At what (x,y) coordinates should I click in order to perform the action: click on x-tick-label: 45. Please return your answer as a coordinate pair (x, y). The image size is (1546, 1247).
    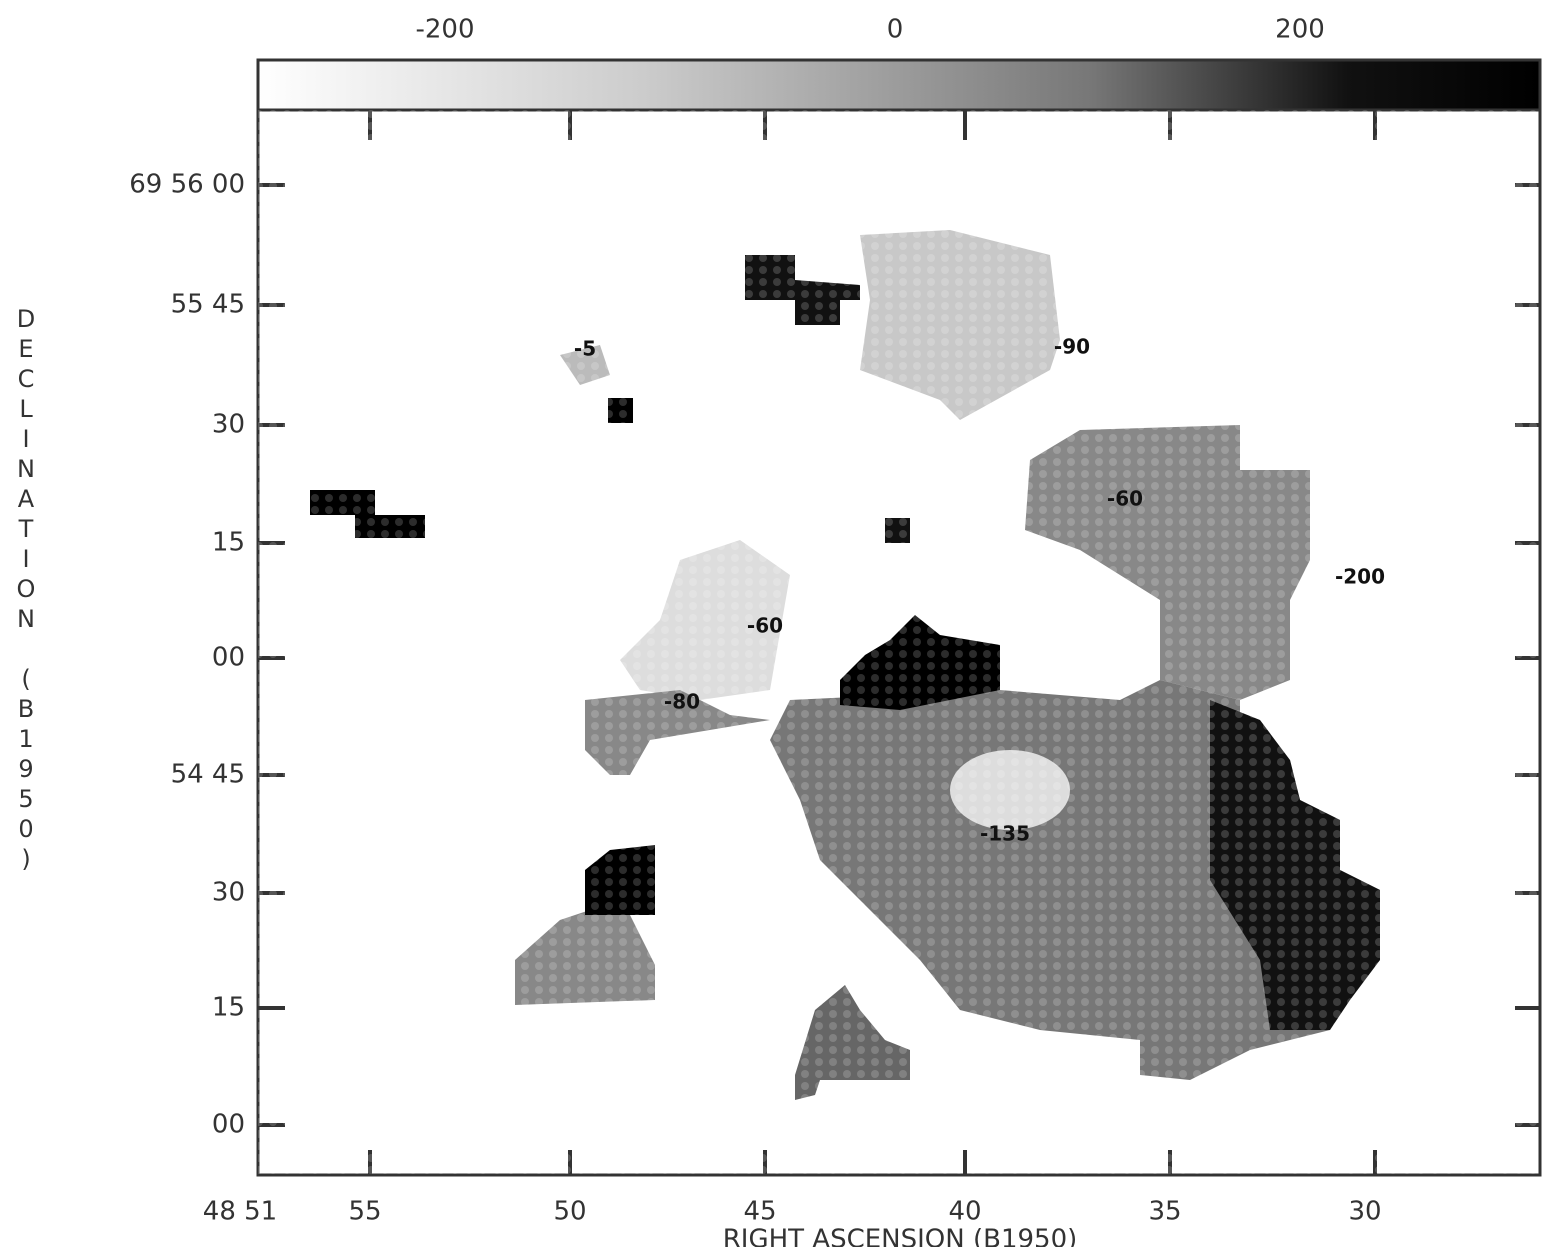
    Looking at the image, I should click on (759, 1212).